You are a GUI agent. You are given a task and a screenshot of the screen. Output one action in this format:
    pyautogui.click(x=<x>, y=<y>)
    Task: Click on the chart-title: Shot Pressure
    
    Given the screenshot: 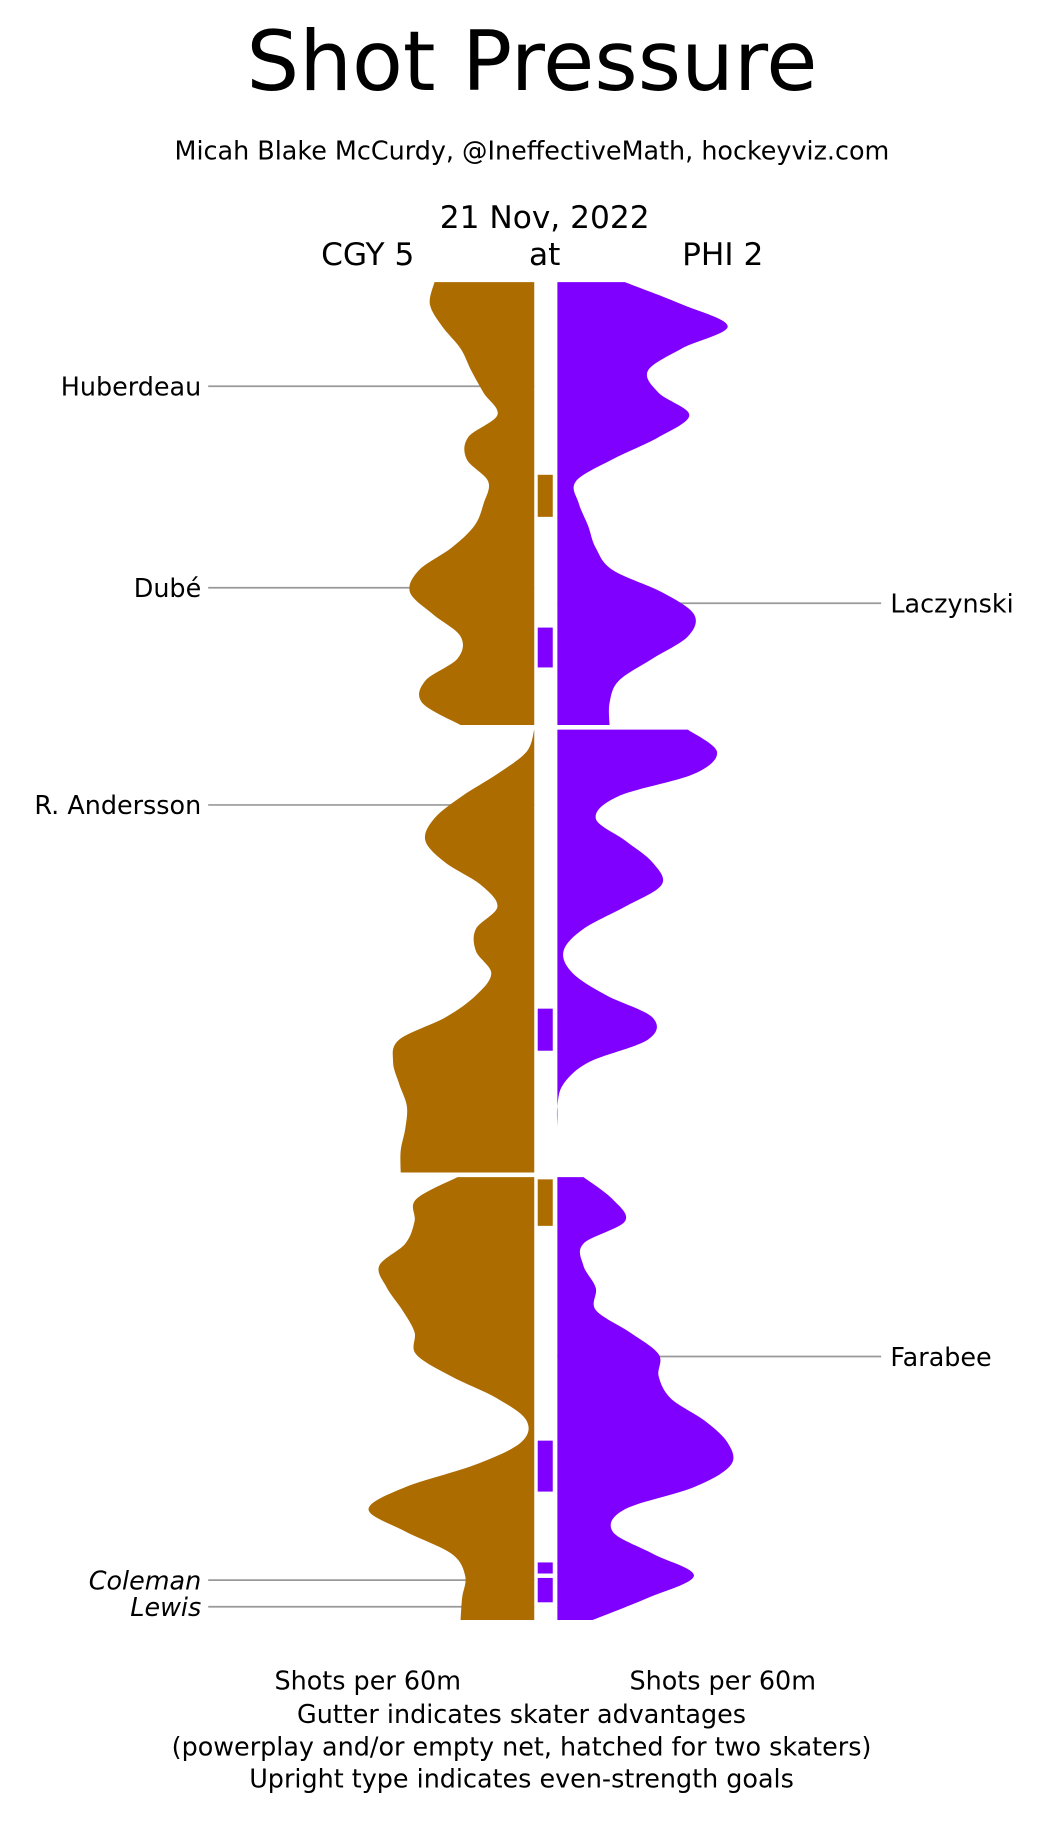 What is the action you would take?
    pyautogui.click(x=531, y=61)
    